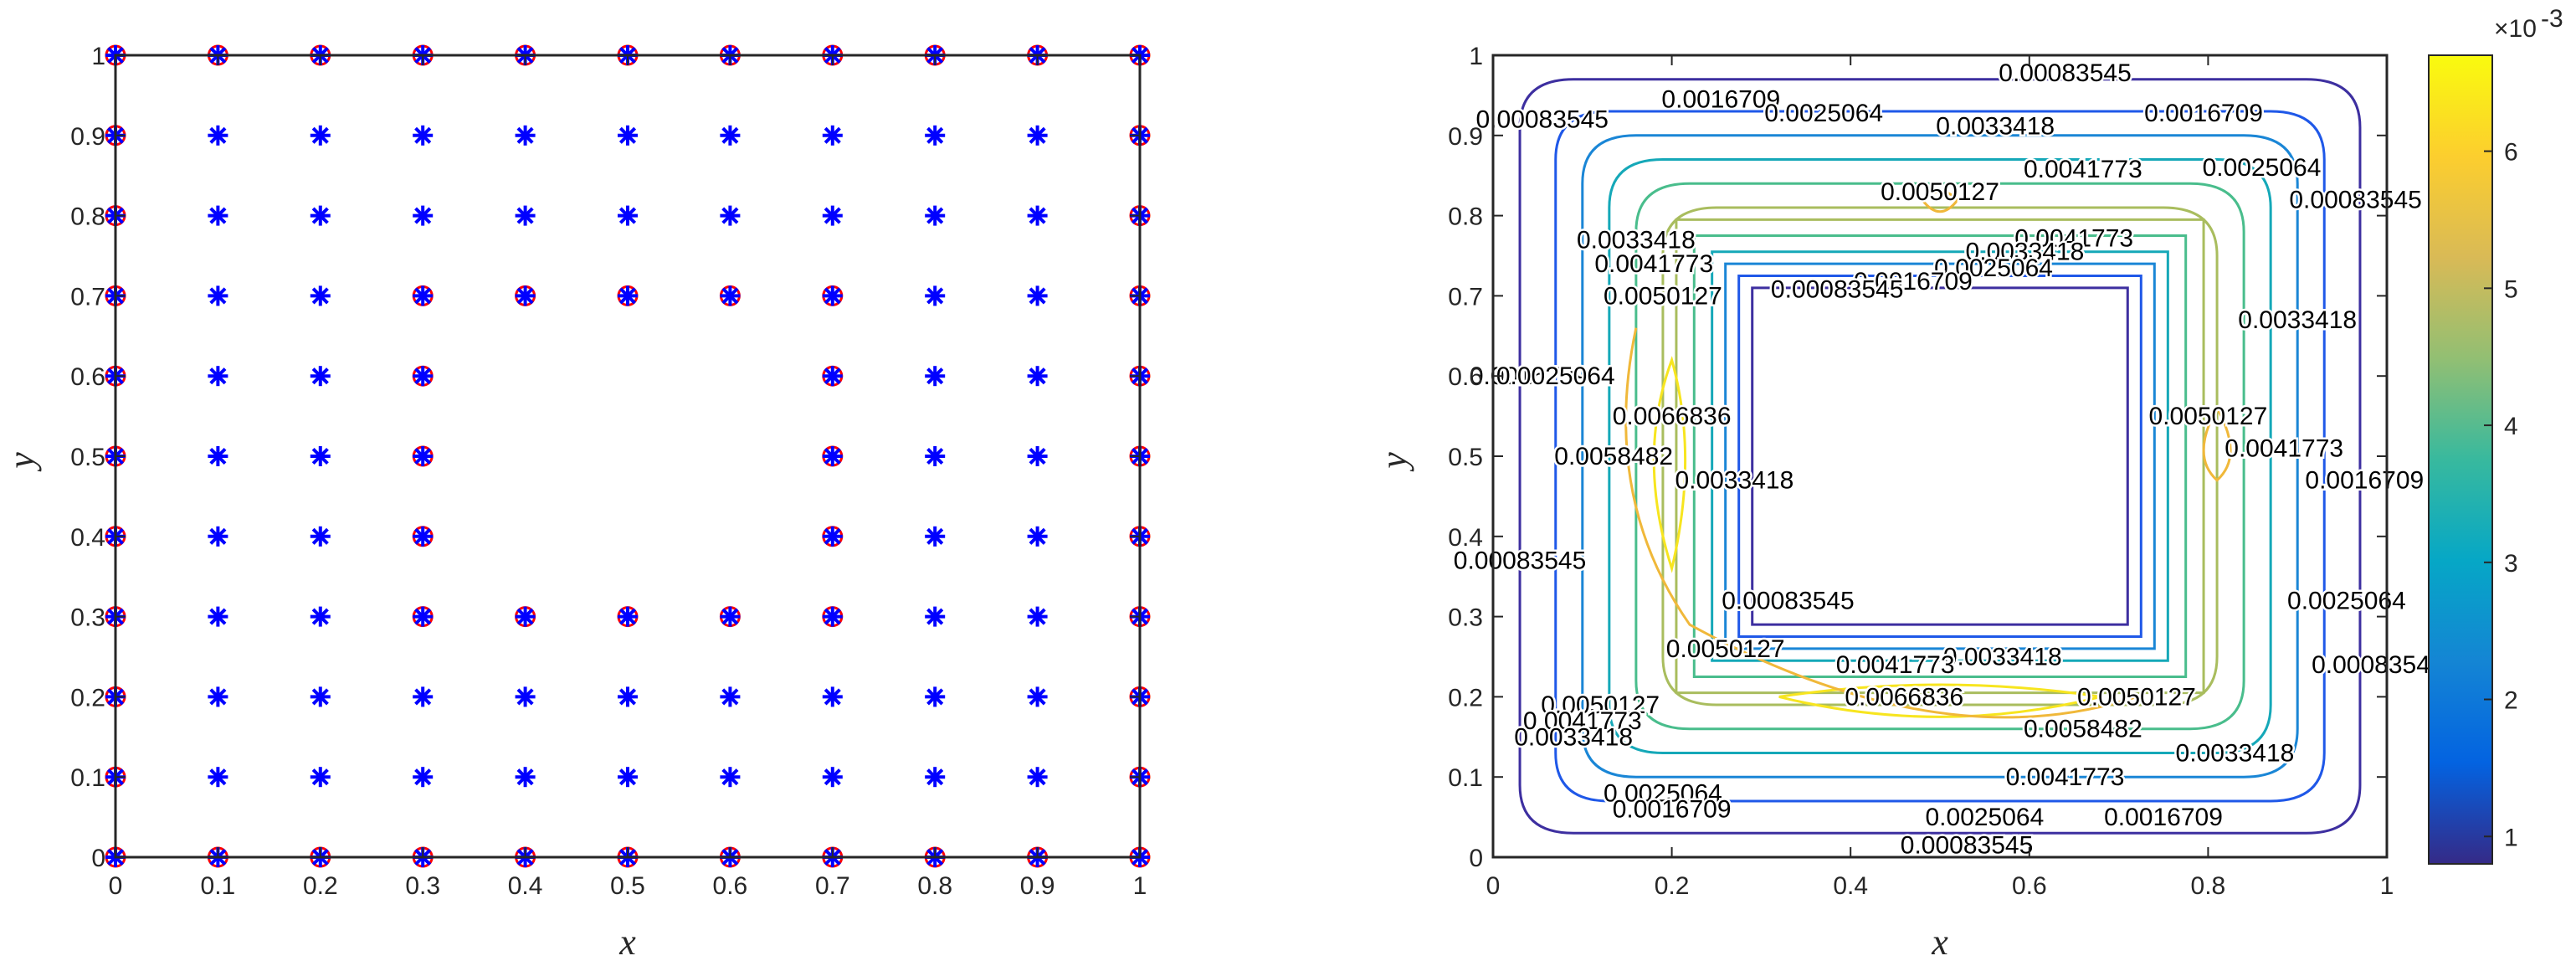 The image size is (2576, 966). What do you see at coordinates (1476, 858) in the screenshot?
I see `y-tick-label: 0` at bounding box center [1476, 858].